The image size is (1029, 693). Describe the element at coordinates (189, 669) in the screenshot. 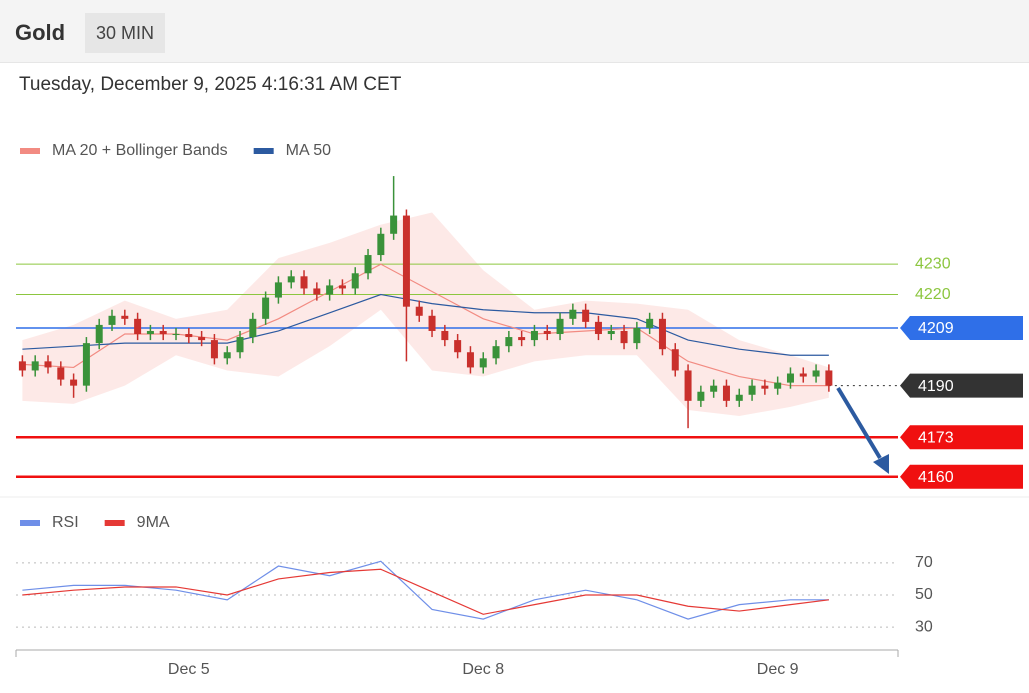

I see `x-tick-label: Dec 5` at that location.